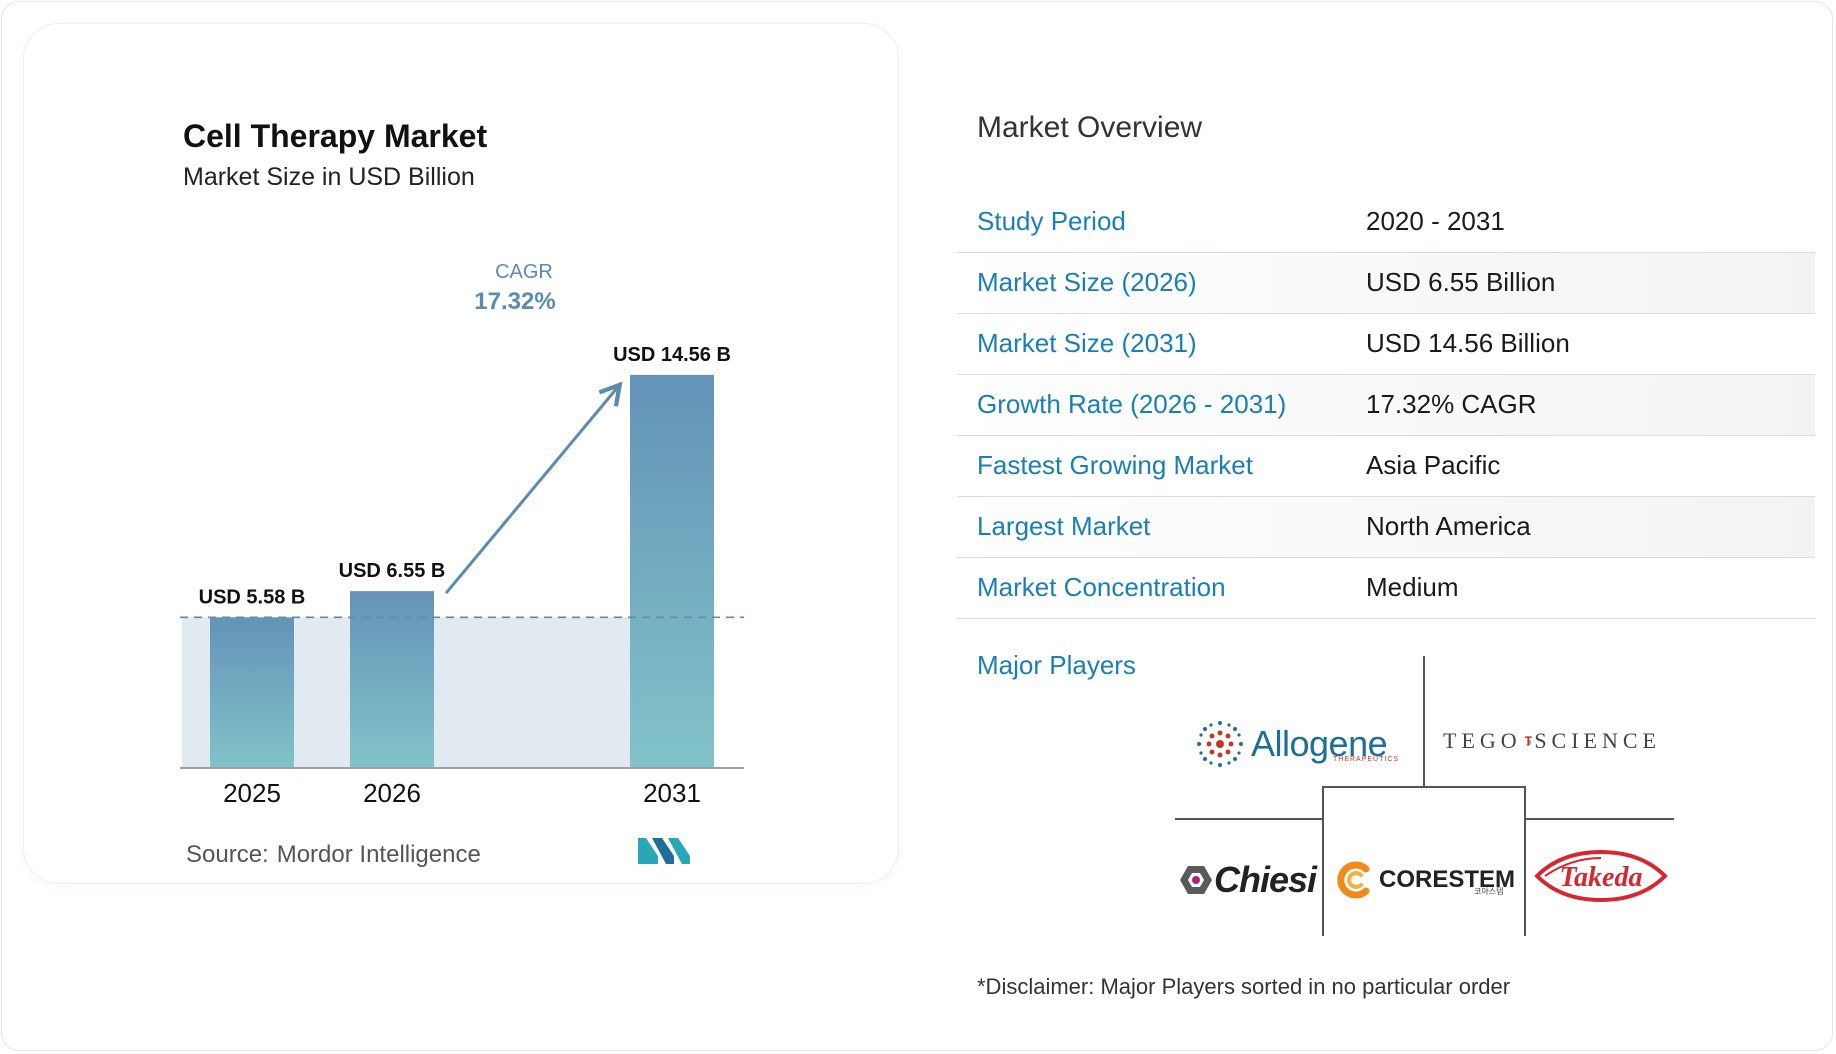 This screenshot has width=1836, height=1054. What do you see at coordinates (1101, 587) in the screenshot?
I see `overview-label: Market Concentration` at bounding box center [1101, 587].